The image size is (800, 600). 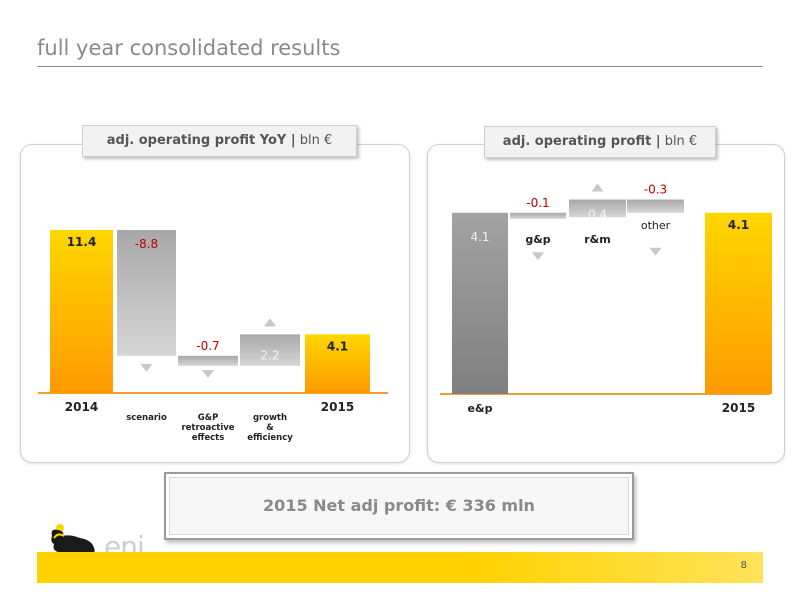 What do you see at coordinates (208, 438) in the screenshot?
I see `yoy-category-label: effects` at bounding box center [208, 438].